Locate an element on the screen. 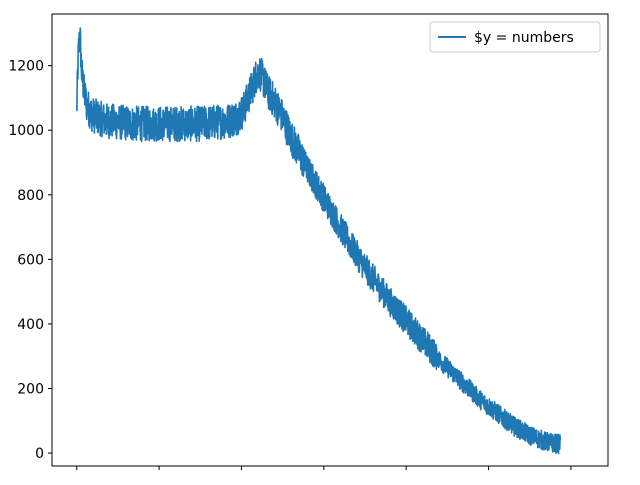 This screenshot has height=485, width=640. legend-label: $y = numbers is located at coordinates (524, 38).